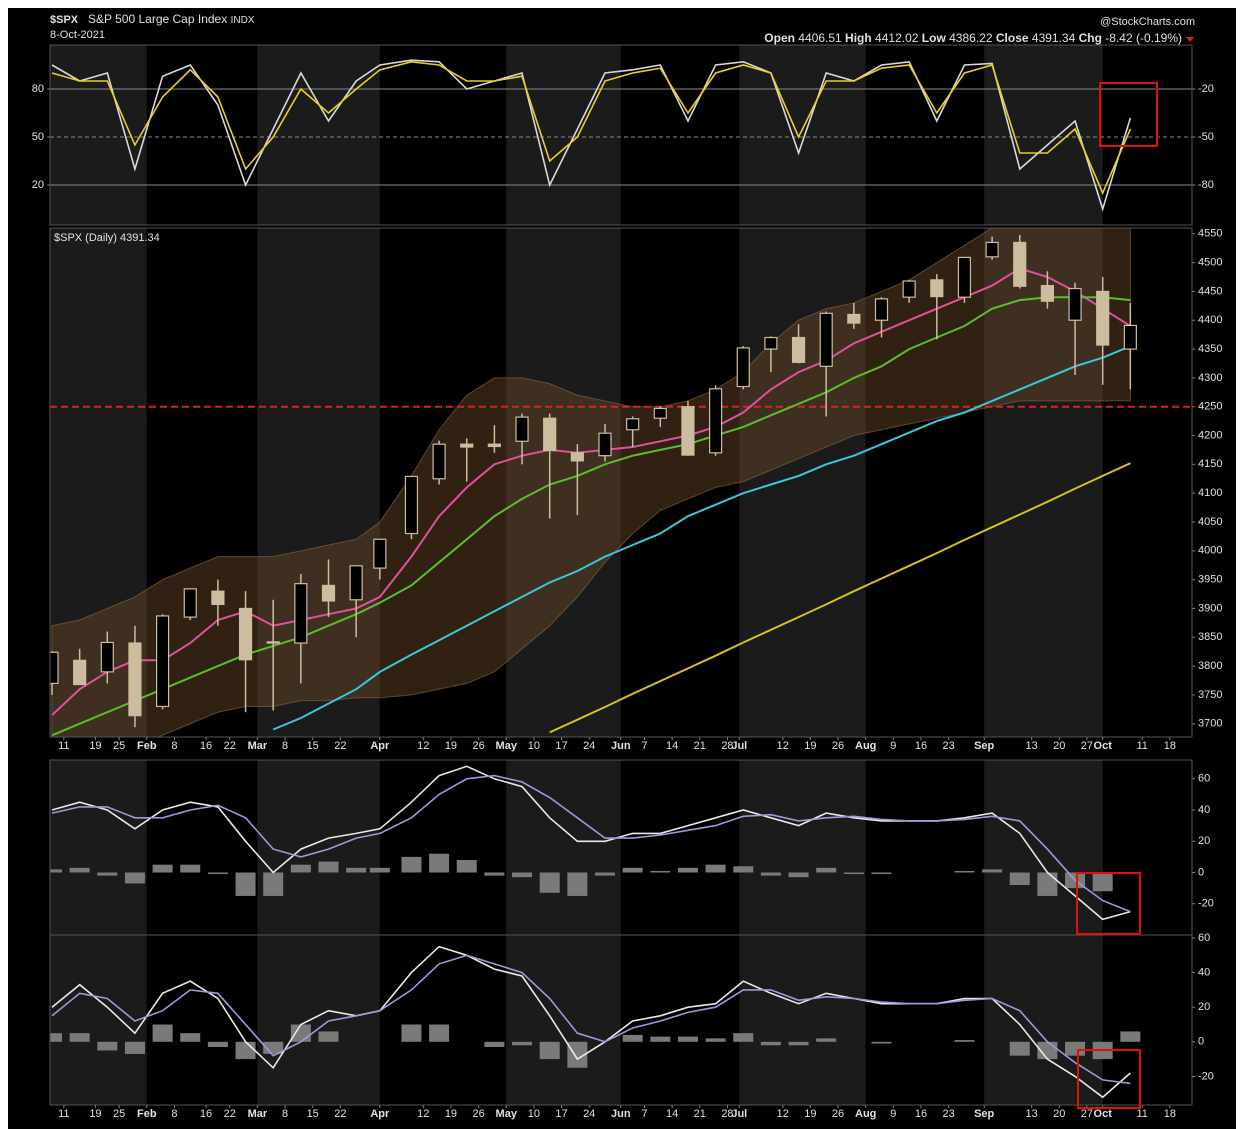 The width and height of the screenshot is (1242, 1129). I want to click on ohlc-label: Chg, so click(1090, 38).